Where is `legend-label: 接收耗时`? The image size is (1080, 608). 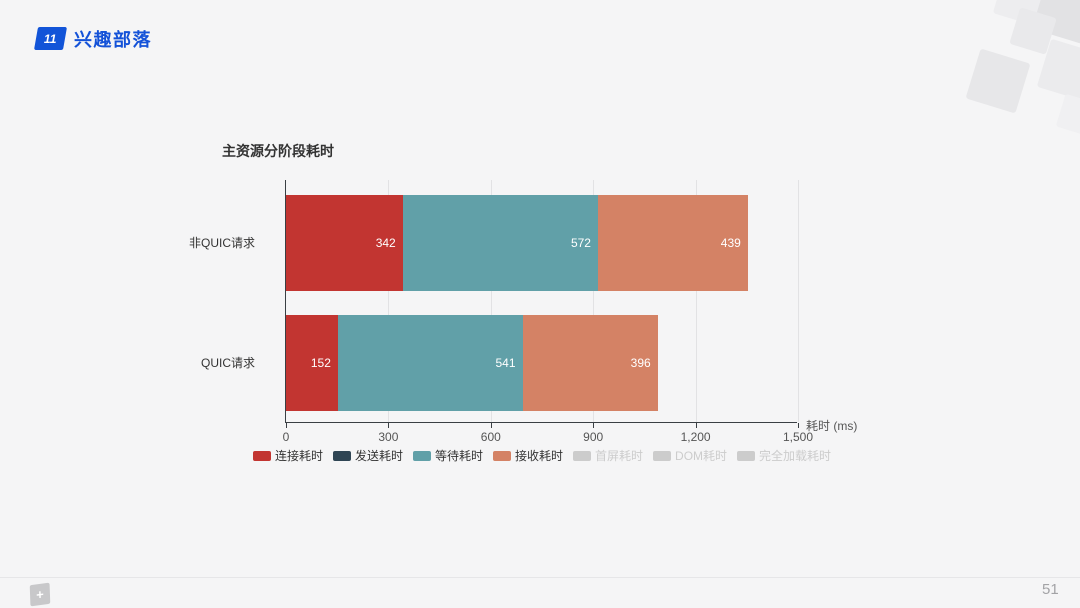
legend-label: 接收耗时 is located at coordinates (539, 456).